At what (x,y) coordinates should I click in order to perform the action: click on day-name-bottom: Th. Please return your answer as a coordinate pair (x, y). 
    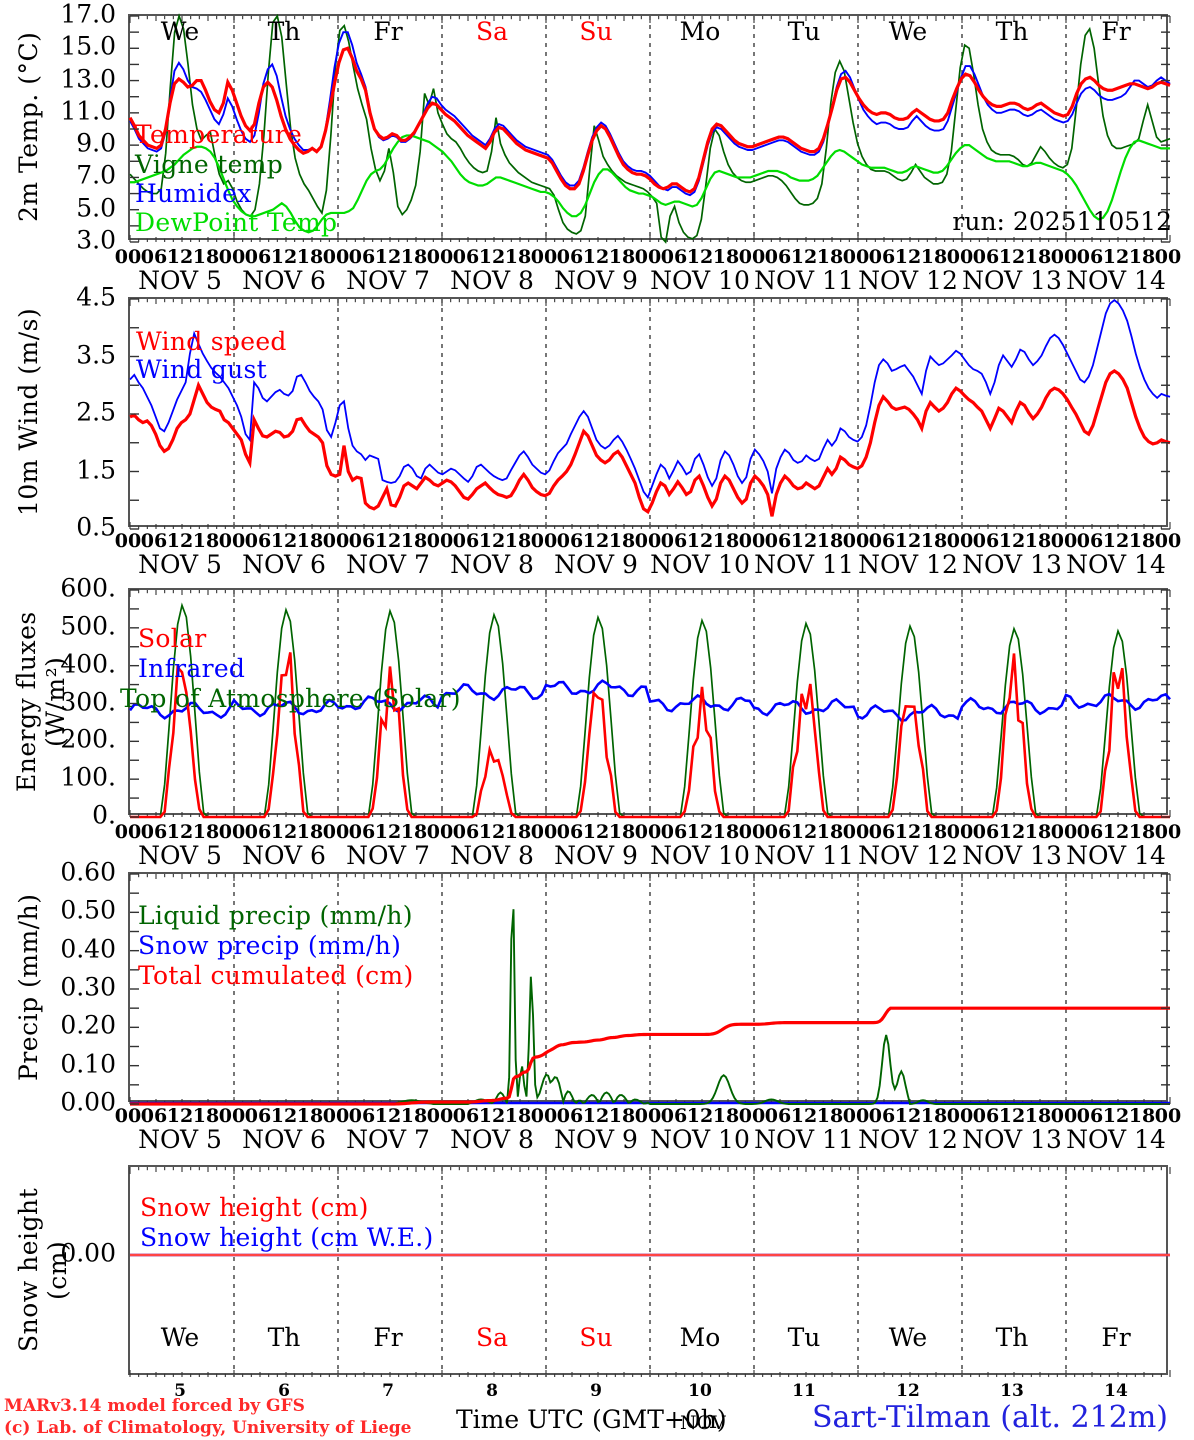
    Looking at the image, I should click on (284, 1337).